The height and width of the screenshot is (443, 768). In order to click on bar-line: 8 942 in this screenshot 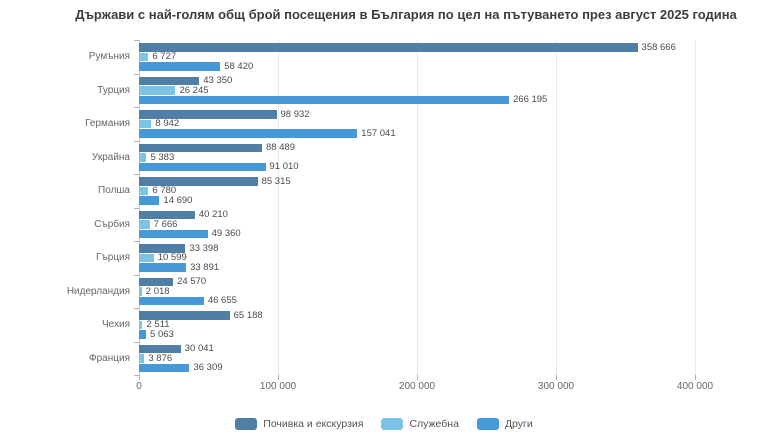, I will do `click(417, 123)`.